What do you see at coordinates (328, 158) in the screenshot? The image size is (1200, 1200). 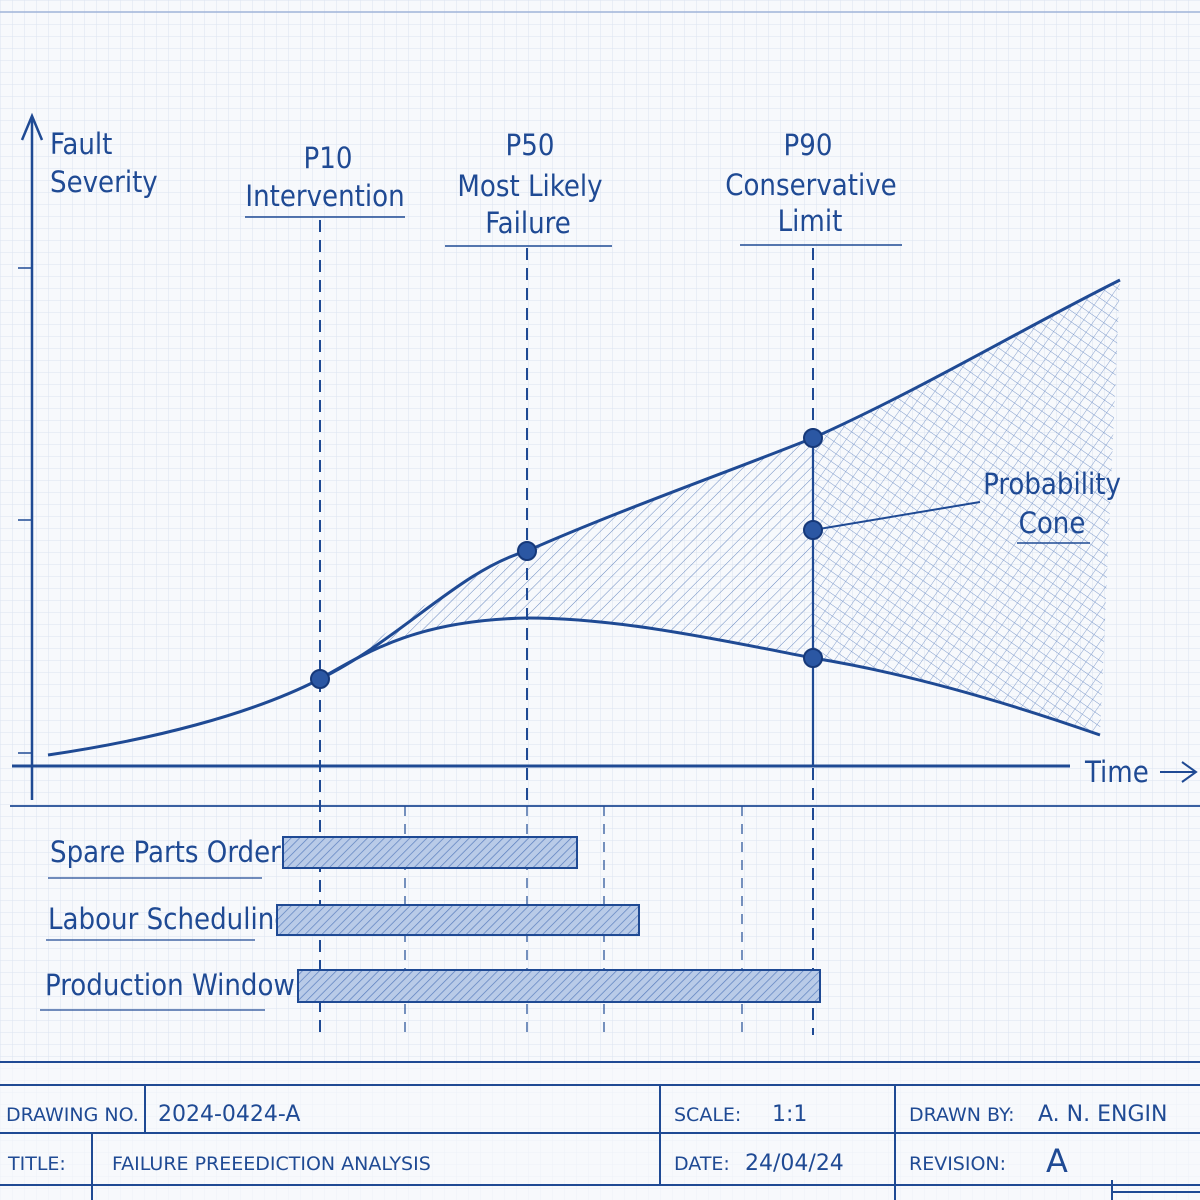 I see `p10-title: P10` at bounding box center [328, 158].